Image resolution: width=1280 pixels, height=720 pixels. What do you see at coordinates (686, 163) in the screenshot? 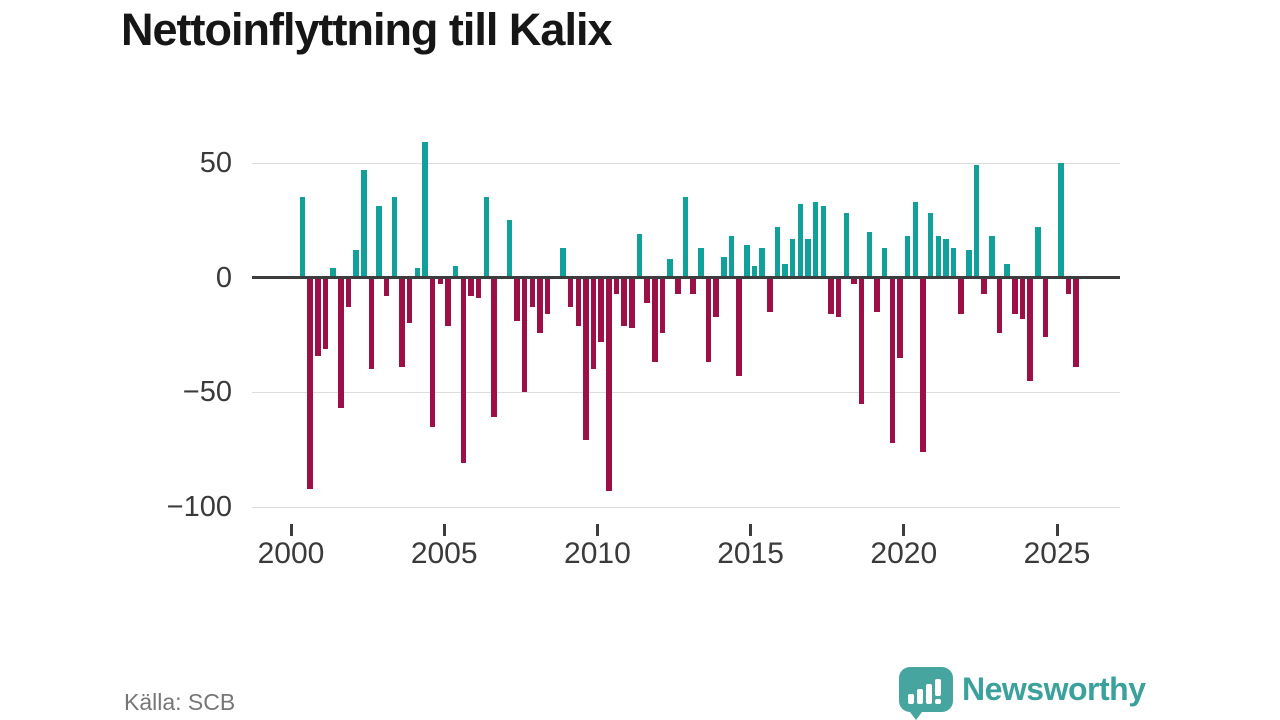
I see `gridline-y50` at bounding box center [686, 163].